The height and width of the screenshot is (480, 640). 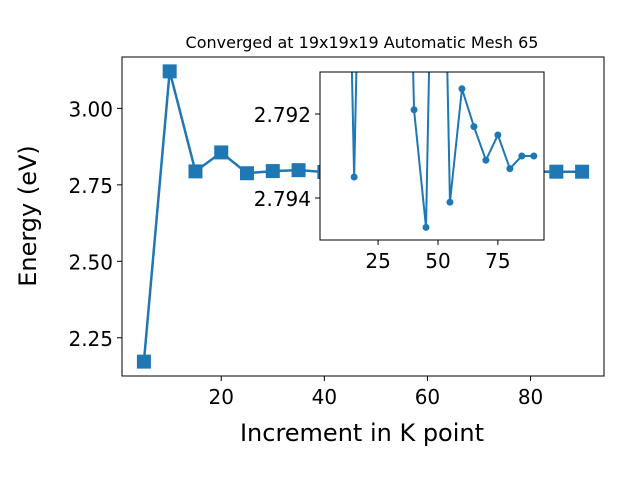 What do you see at coordinates (497, 261) in the screenshot?
I see `x-tick-label: 75` at bounding box center [497, 261].